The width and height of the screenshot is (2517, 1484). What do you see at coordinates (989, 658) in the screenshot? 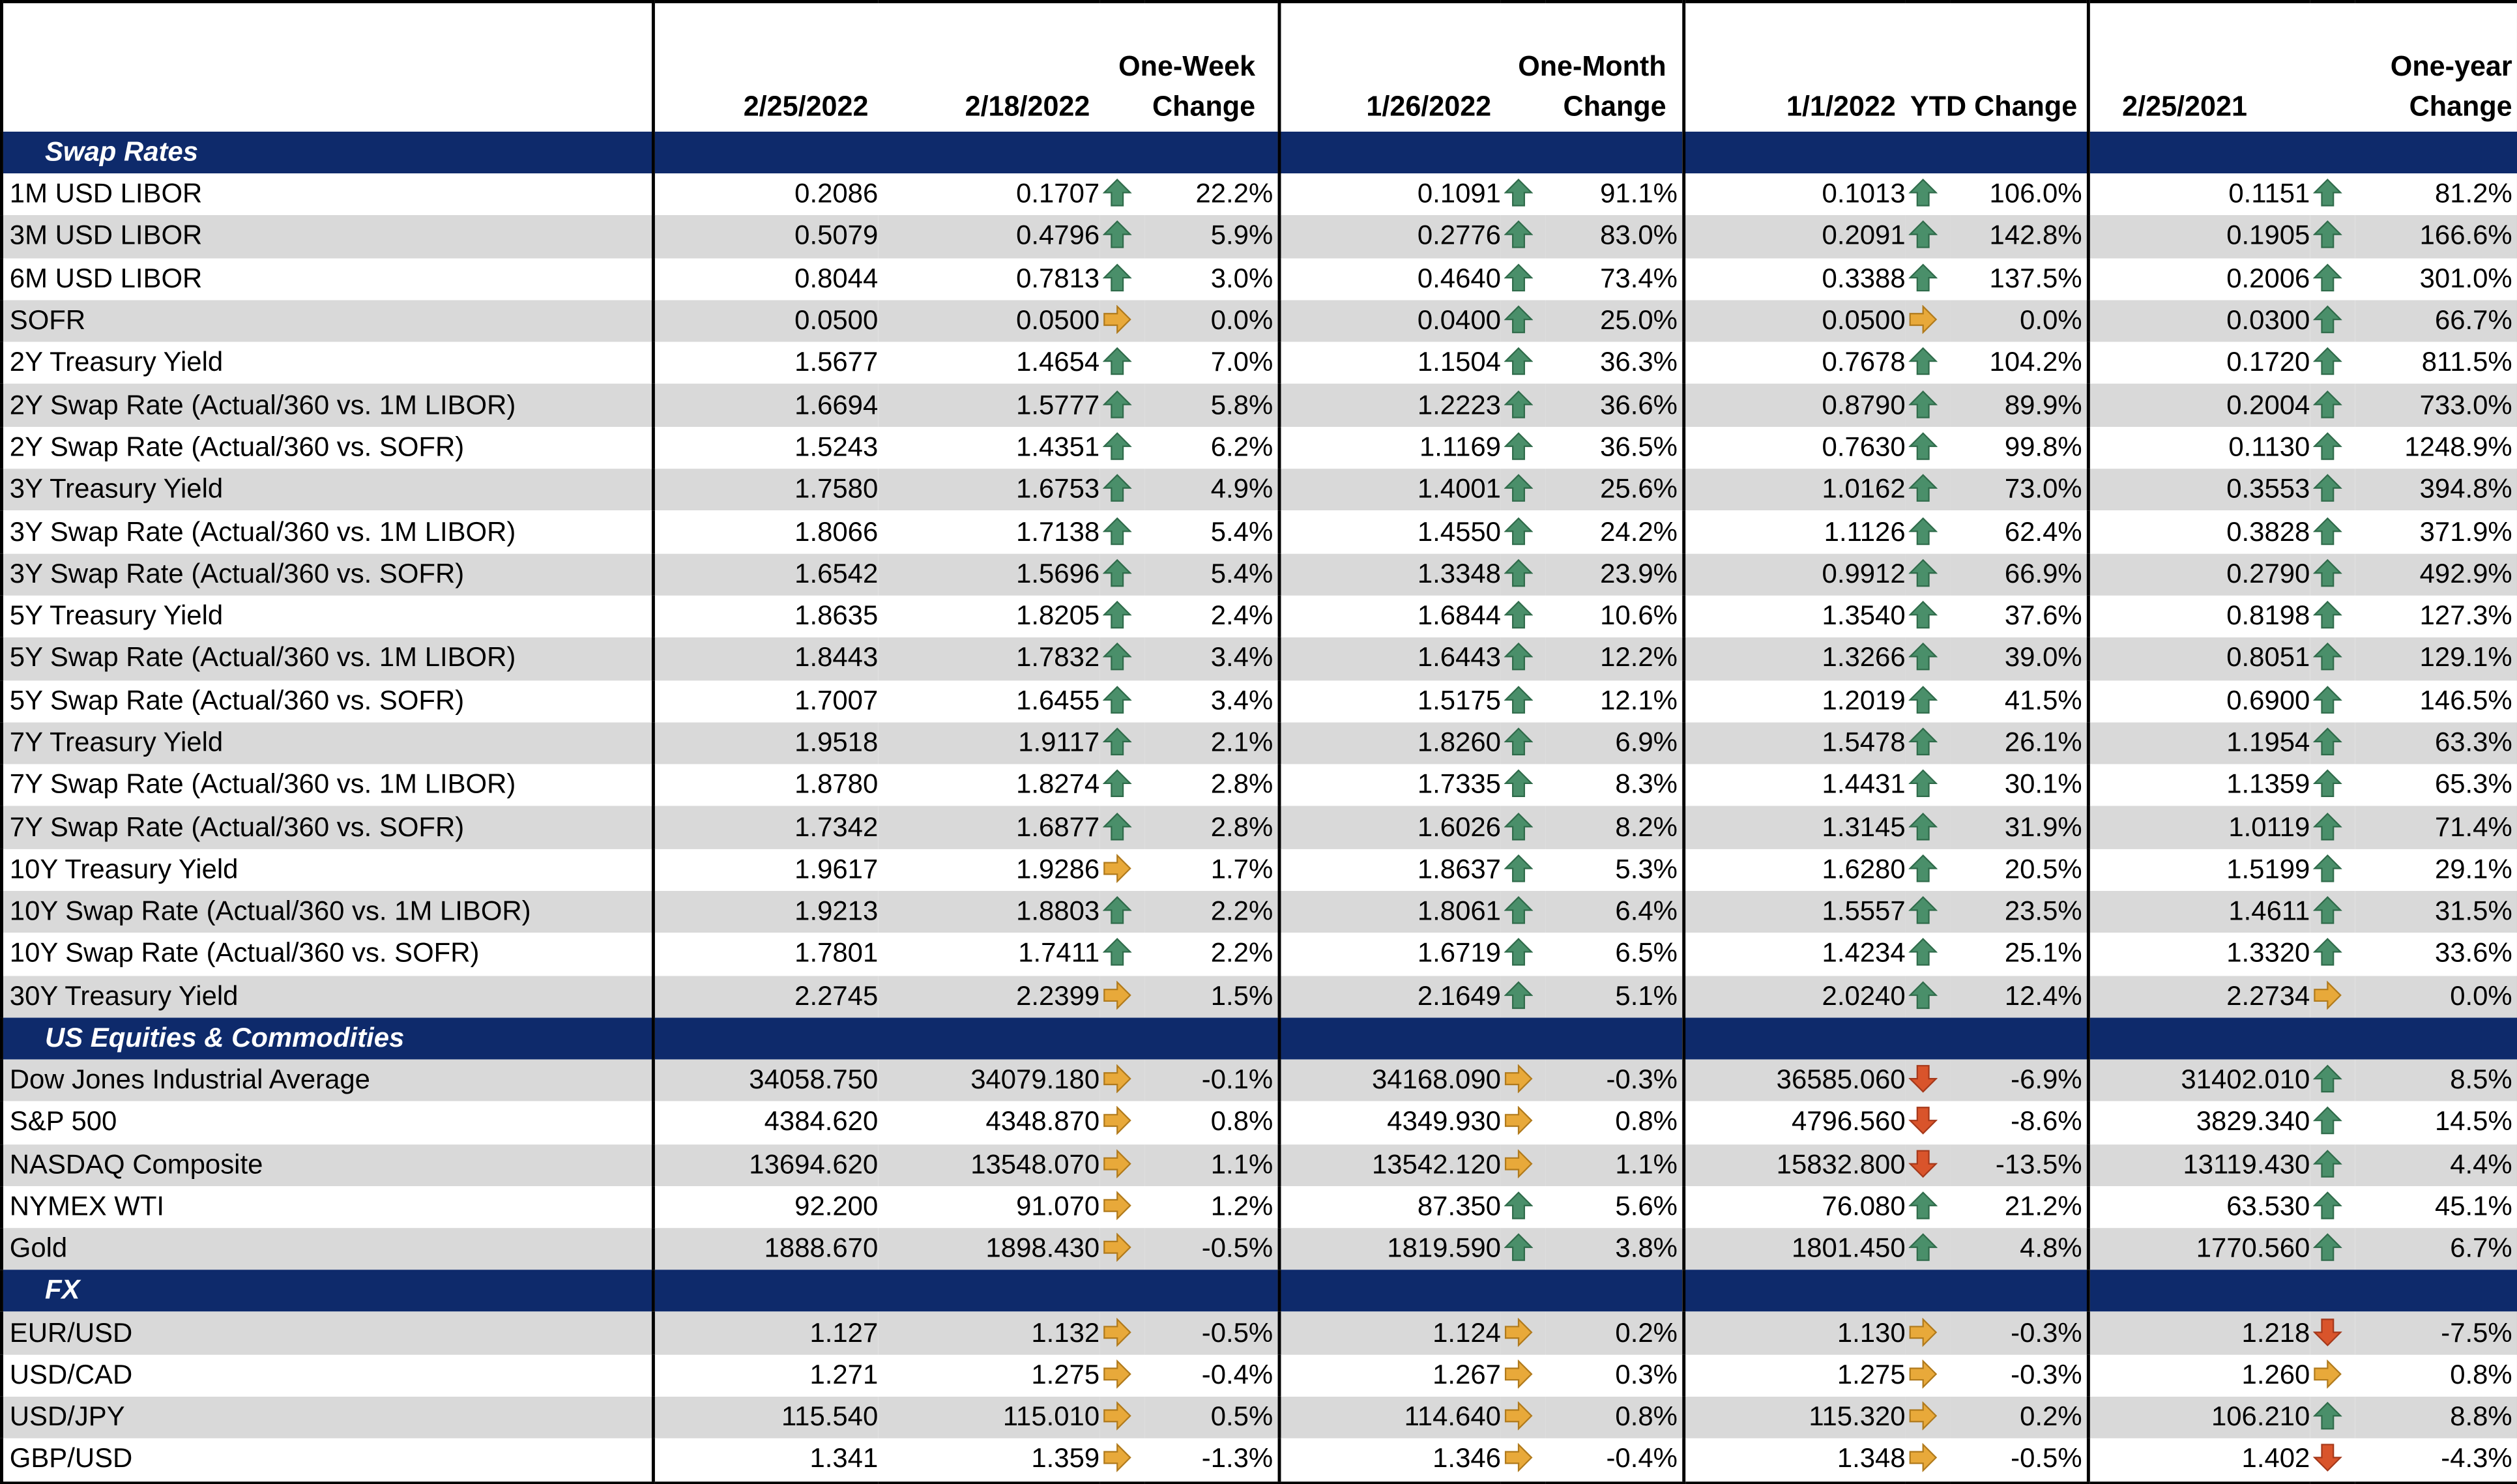
I see `week-prior-value: 1.7832` at bounding box center [989, 658].